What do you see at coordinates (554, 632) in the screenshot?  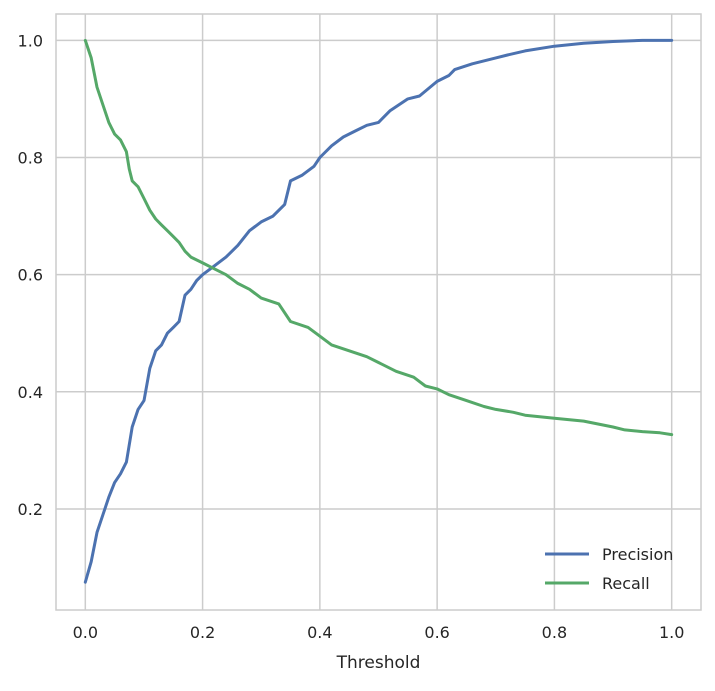 I see `x-tick-label: 0.8` at bounding box center [554, 632].